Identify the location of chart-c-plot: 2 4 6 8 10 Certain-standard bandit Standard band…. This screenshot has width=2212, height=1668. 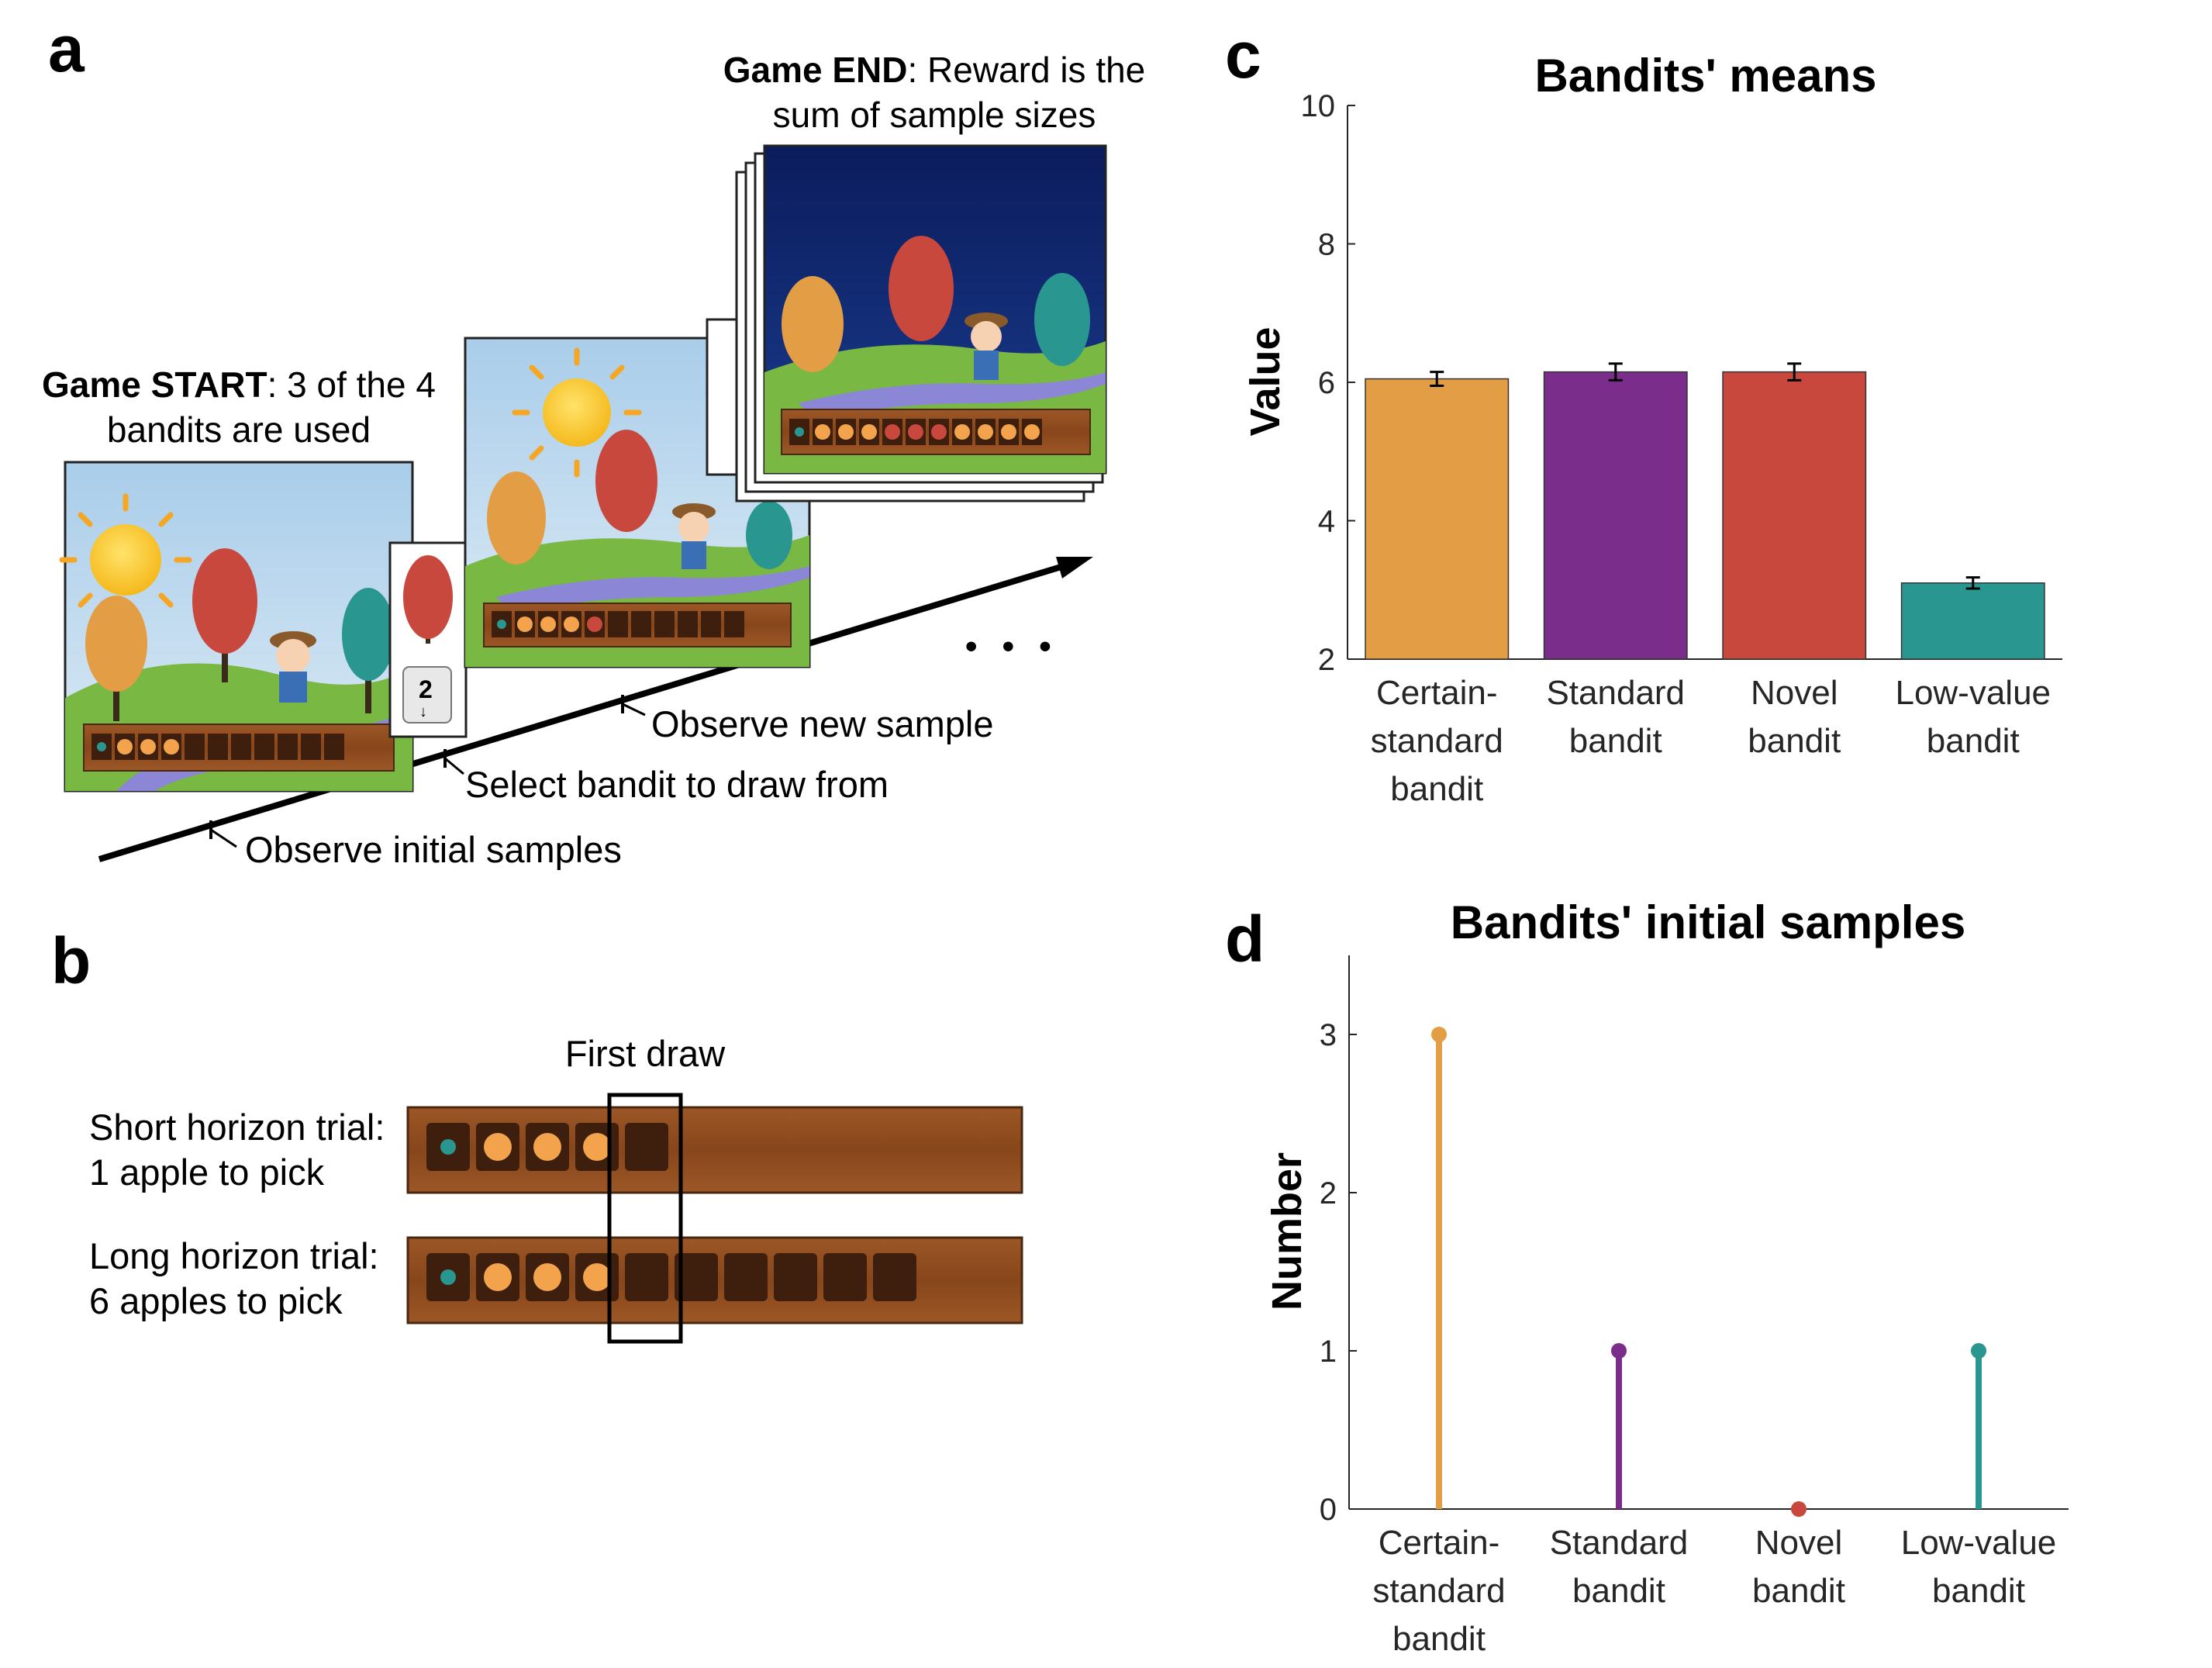
(1682, 448).